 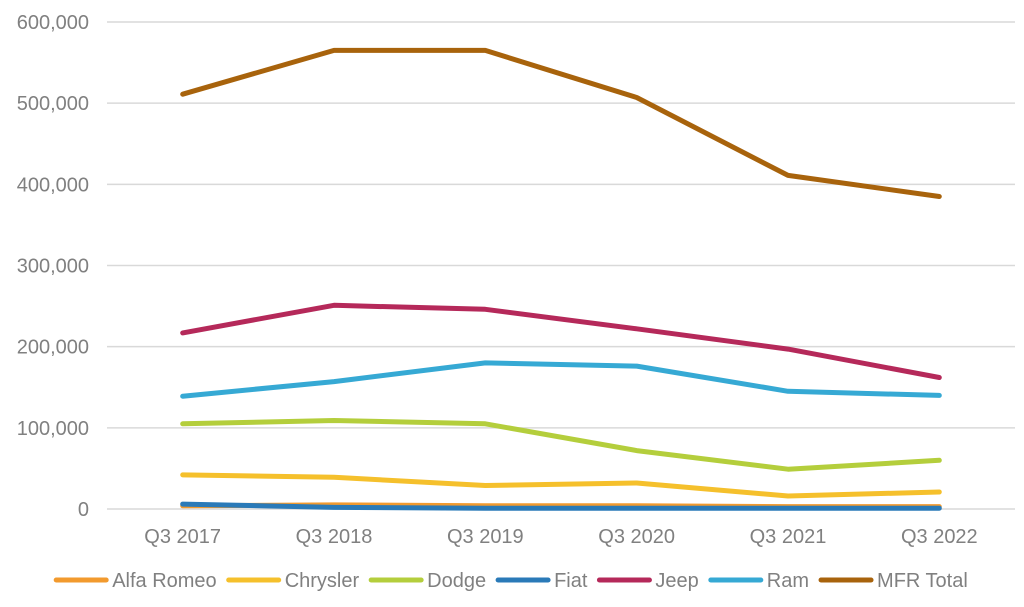 I want to click on legend-item-jeep: Jeep, so click(x=647, y=581).